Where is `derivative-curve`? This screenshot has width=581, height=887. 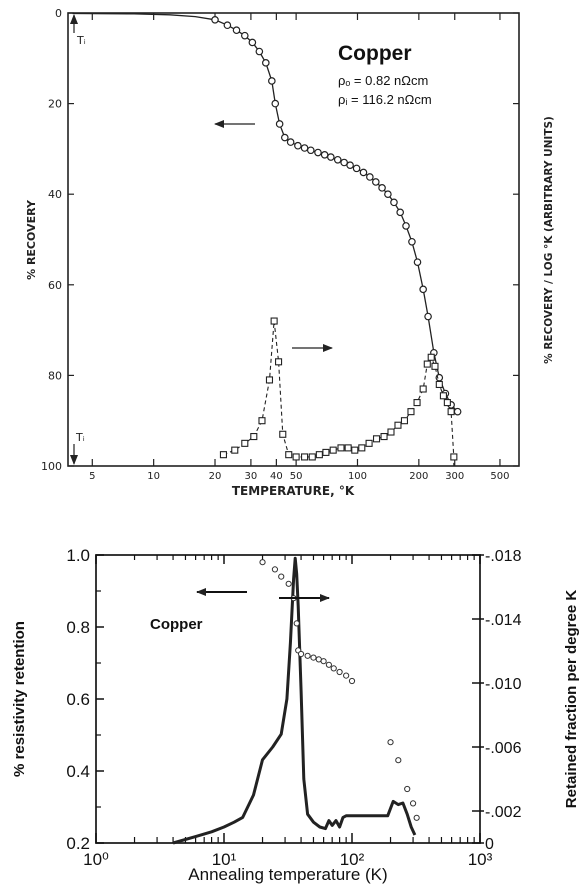
derivative-curve is located at coordinates (339, 393).